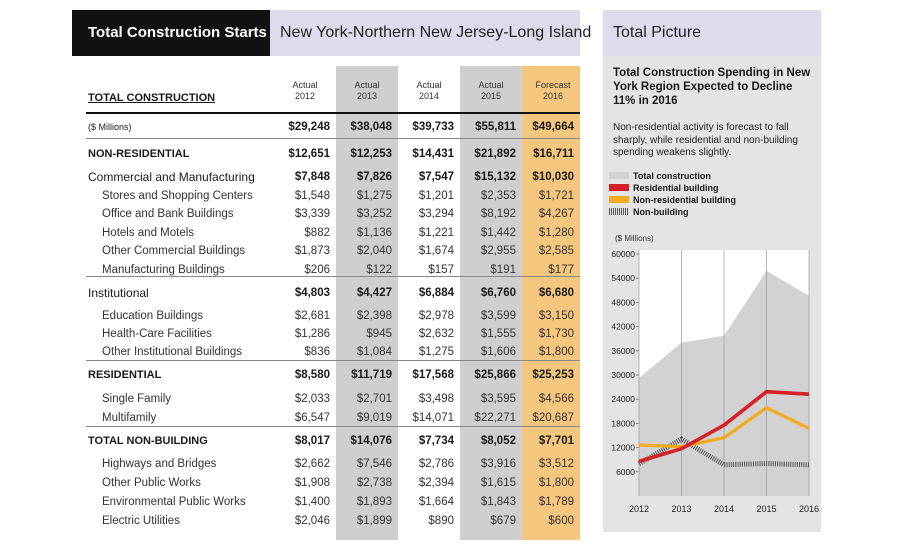 The height and width of the screenshot is (550, 900). I want to click on cell-value: $14,071, so click(433, 418).